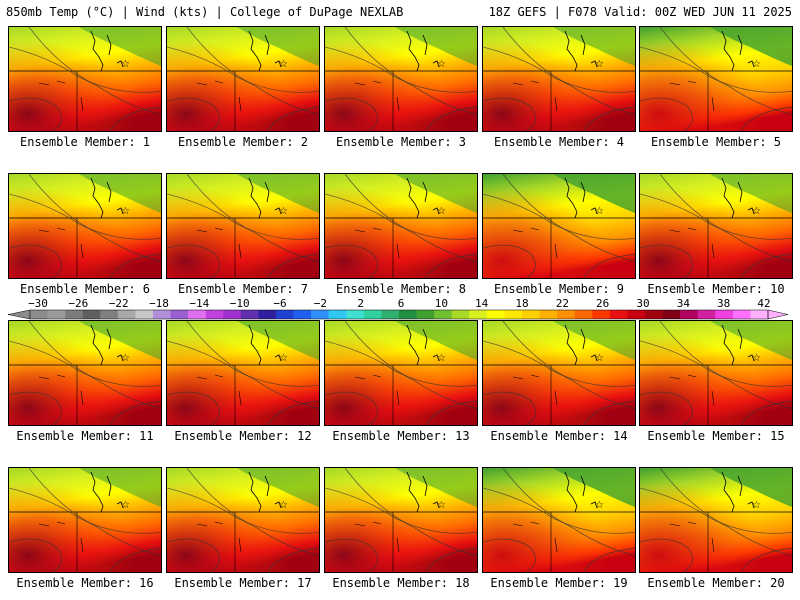 The width and height of the screenshot is (800, 600). What do you see at coordinates (643, 303) in the screenshot?
I see `colorbar-tick-label: 30` at bounding box center [643, 303].